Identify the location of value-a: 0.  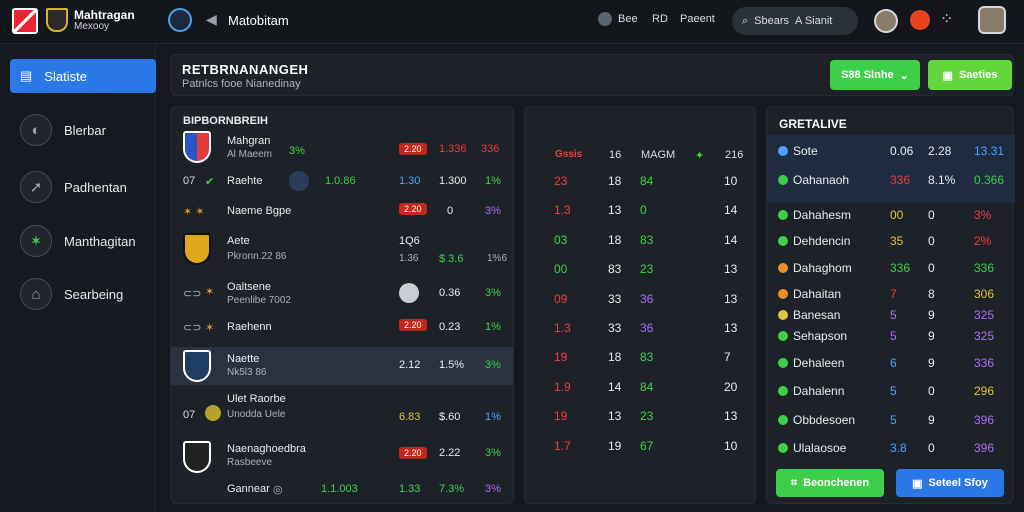
(450, 211).